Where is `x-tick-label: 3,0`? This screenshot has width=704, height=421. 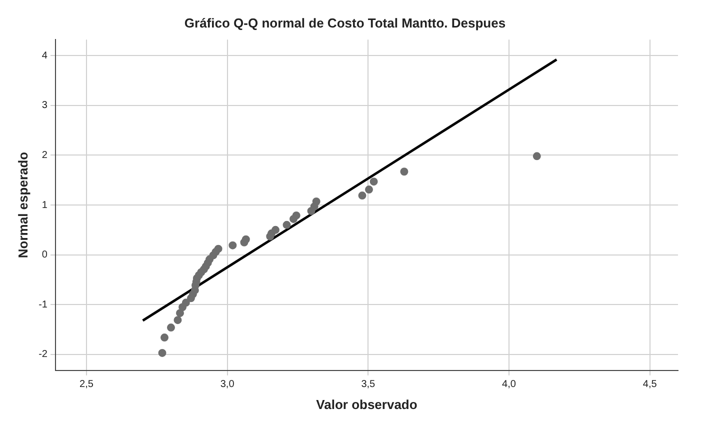 x-tick-label: 3,0 is located at coordinates (227, 384).